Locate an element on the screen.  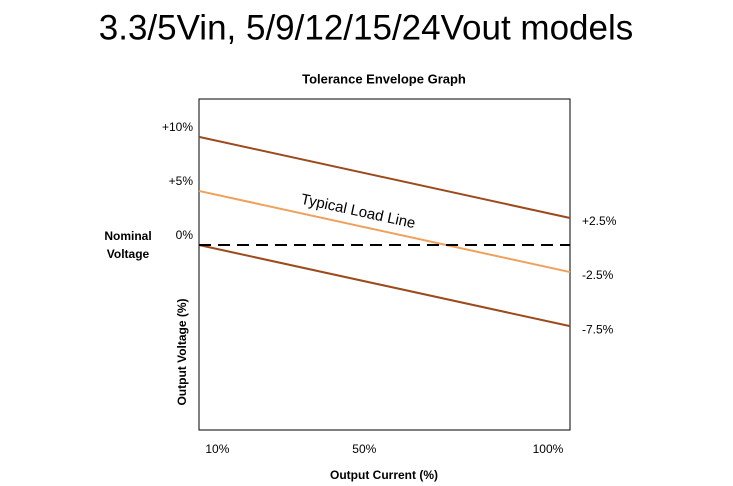
y2-tick-label: -7.5% is located at coordinates (598, 329).